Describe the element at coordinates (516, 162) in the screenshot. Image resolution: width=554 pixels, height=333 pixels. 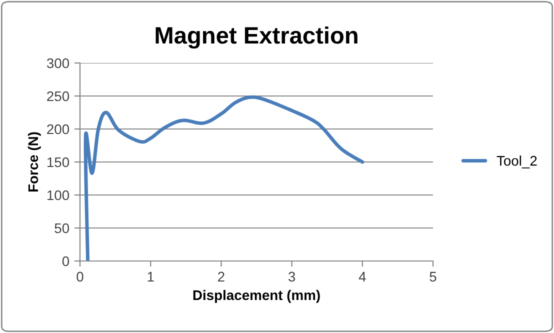
I see `legend-label: Tool_2` at that location.